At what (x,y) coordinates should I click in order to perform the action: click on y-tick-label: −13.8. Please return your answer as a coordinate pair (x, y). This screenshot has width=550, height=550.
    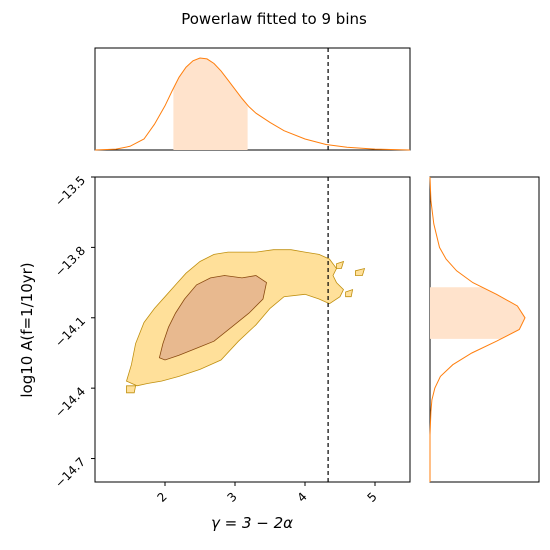
    Looking at the image, I should click on (70, 262).